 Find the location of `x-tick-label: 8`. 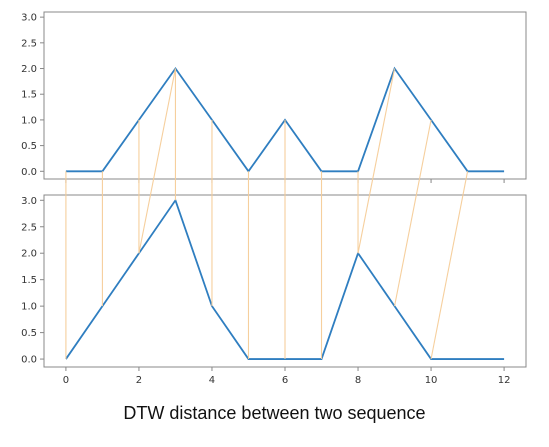

x-tick-label: 8 is located at coordinates (358, 380).